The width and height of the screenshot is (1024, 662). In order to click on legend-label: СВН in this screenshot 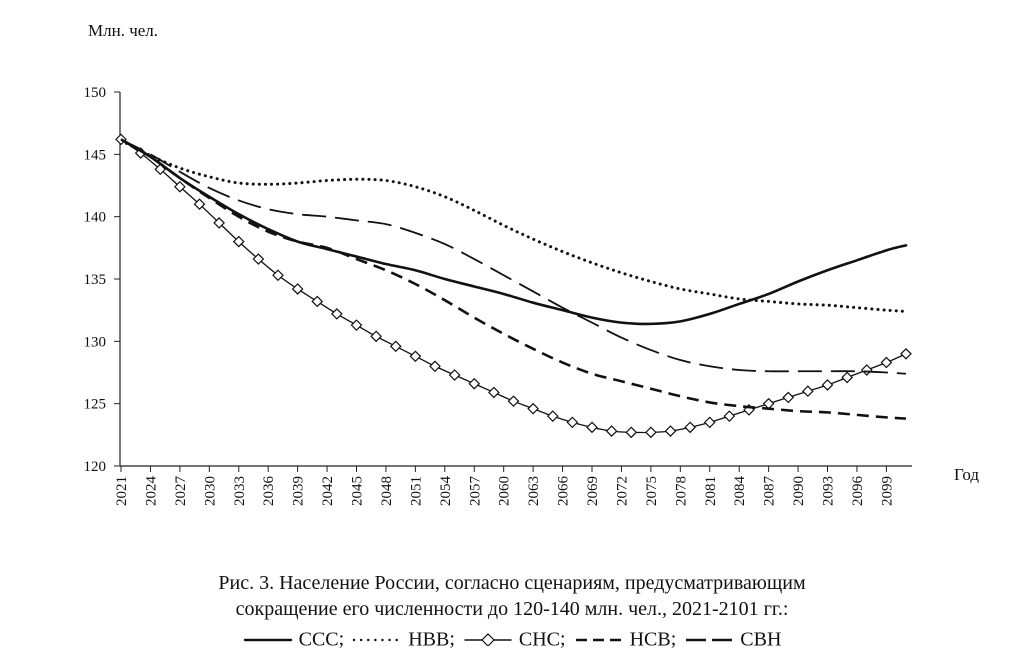, I will do `click(761, 639)`.